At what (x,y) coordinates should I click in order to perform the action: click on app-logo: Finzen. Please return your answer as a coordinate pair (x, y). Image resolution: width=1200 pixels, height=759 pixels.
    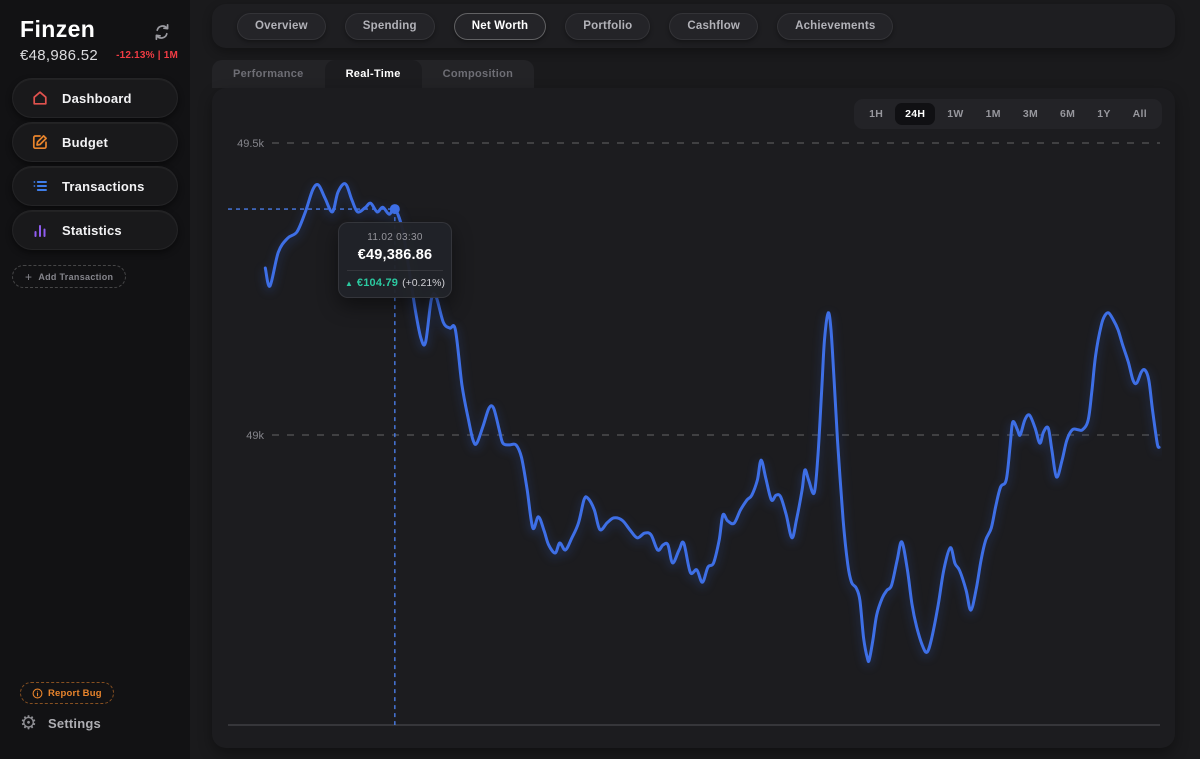
    Looking at the image, I should click on (58, 29).